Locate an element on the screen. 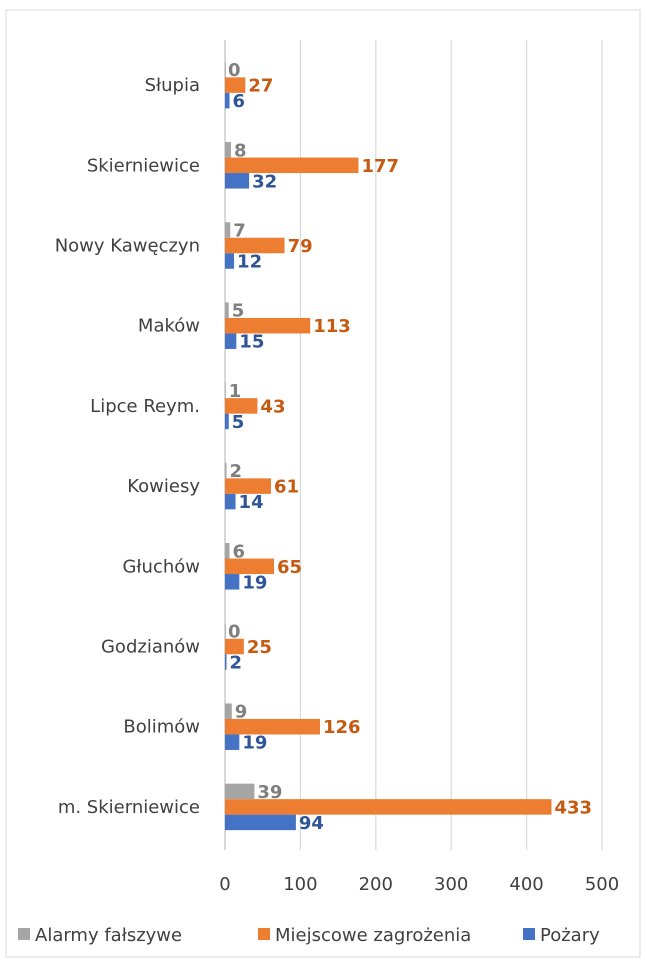  data-label: 12 is located at coordinates (249, 262).